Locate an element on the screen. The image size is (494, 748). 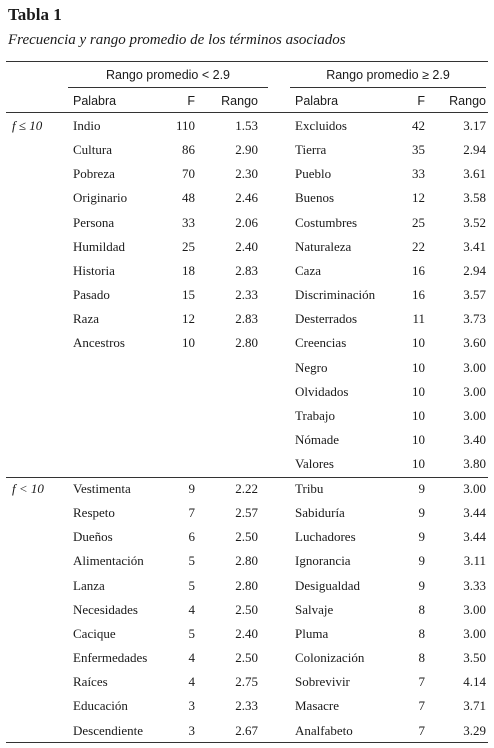
col-header-word: Palabra is located at coordinates (95, 101).